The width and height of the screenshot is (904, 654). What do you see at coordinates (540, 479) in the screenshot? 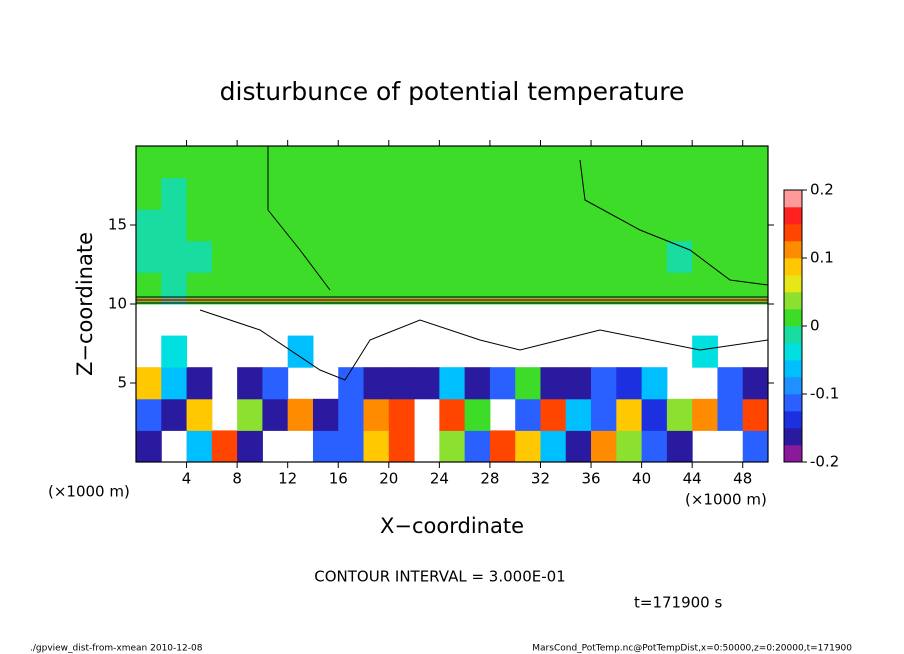
I see `x-tick-label: 32` at bounding box center [540, 479].